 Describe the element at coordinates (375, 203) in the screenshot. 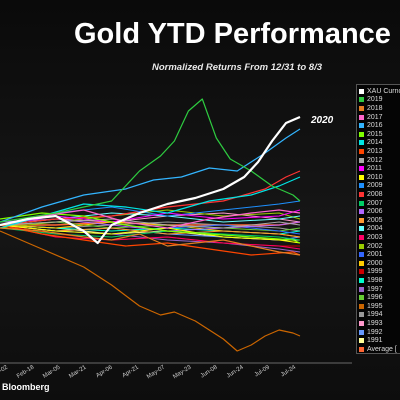

I see `legend-label: 2007` at that location.